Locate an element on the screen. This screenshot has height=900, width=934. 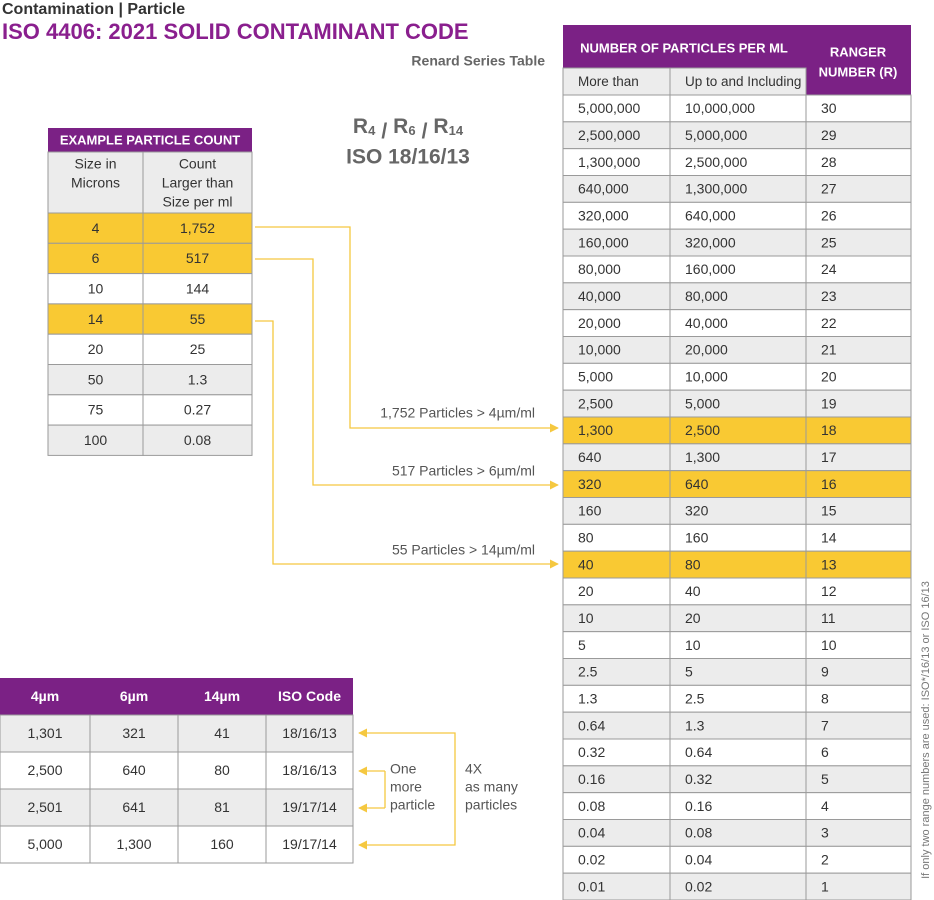
note: particle is located at coordinates (412, 805).